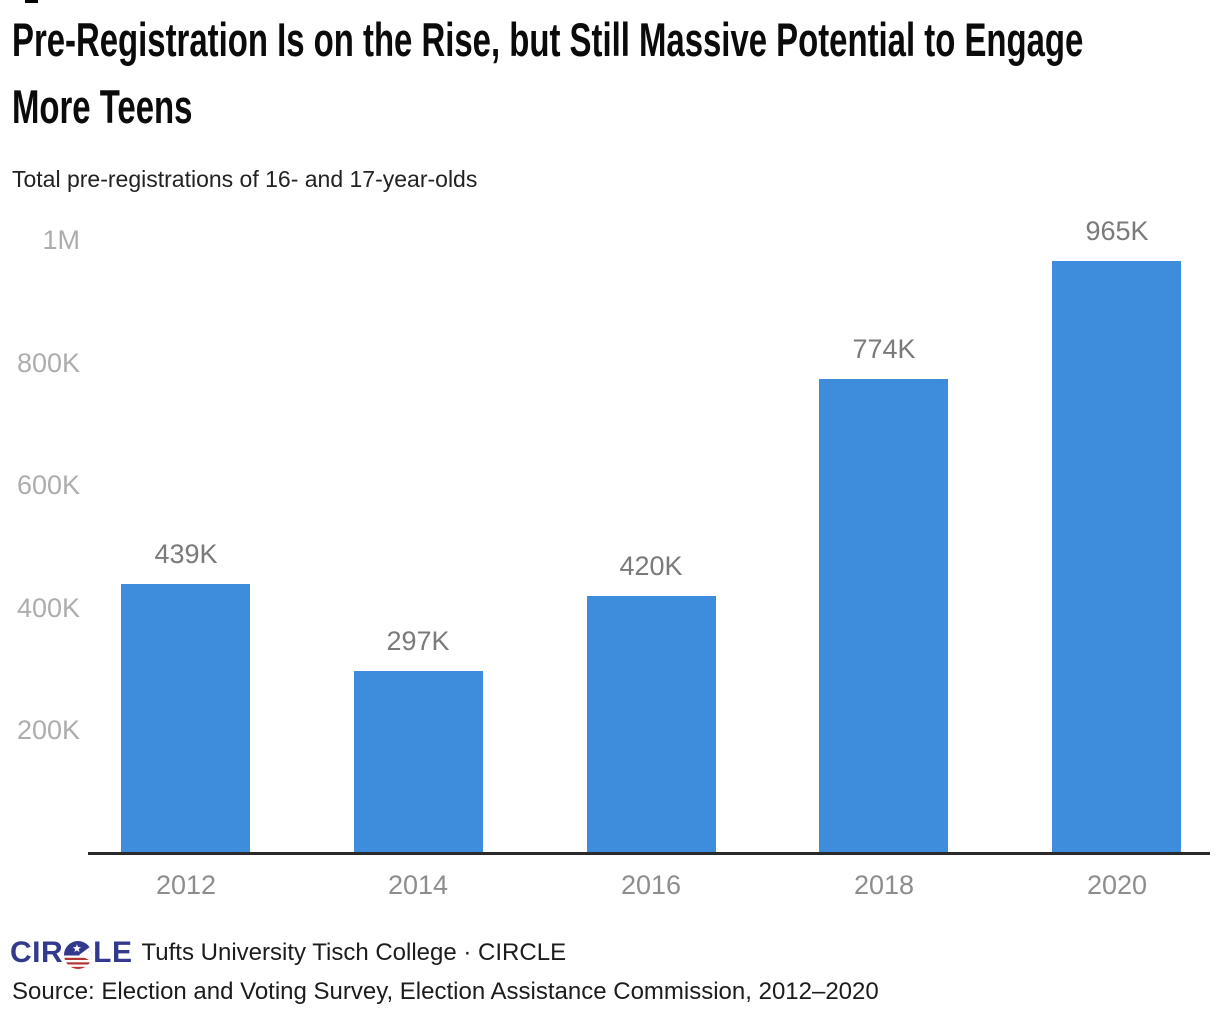  Describe the element at coordinates (649, 853) in the screenshot. I see `x-axis-line` at that location.